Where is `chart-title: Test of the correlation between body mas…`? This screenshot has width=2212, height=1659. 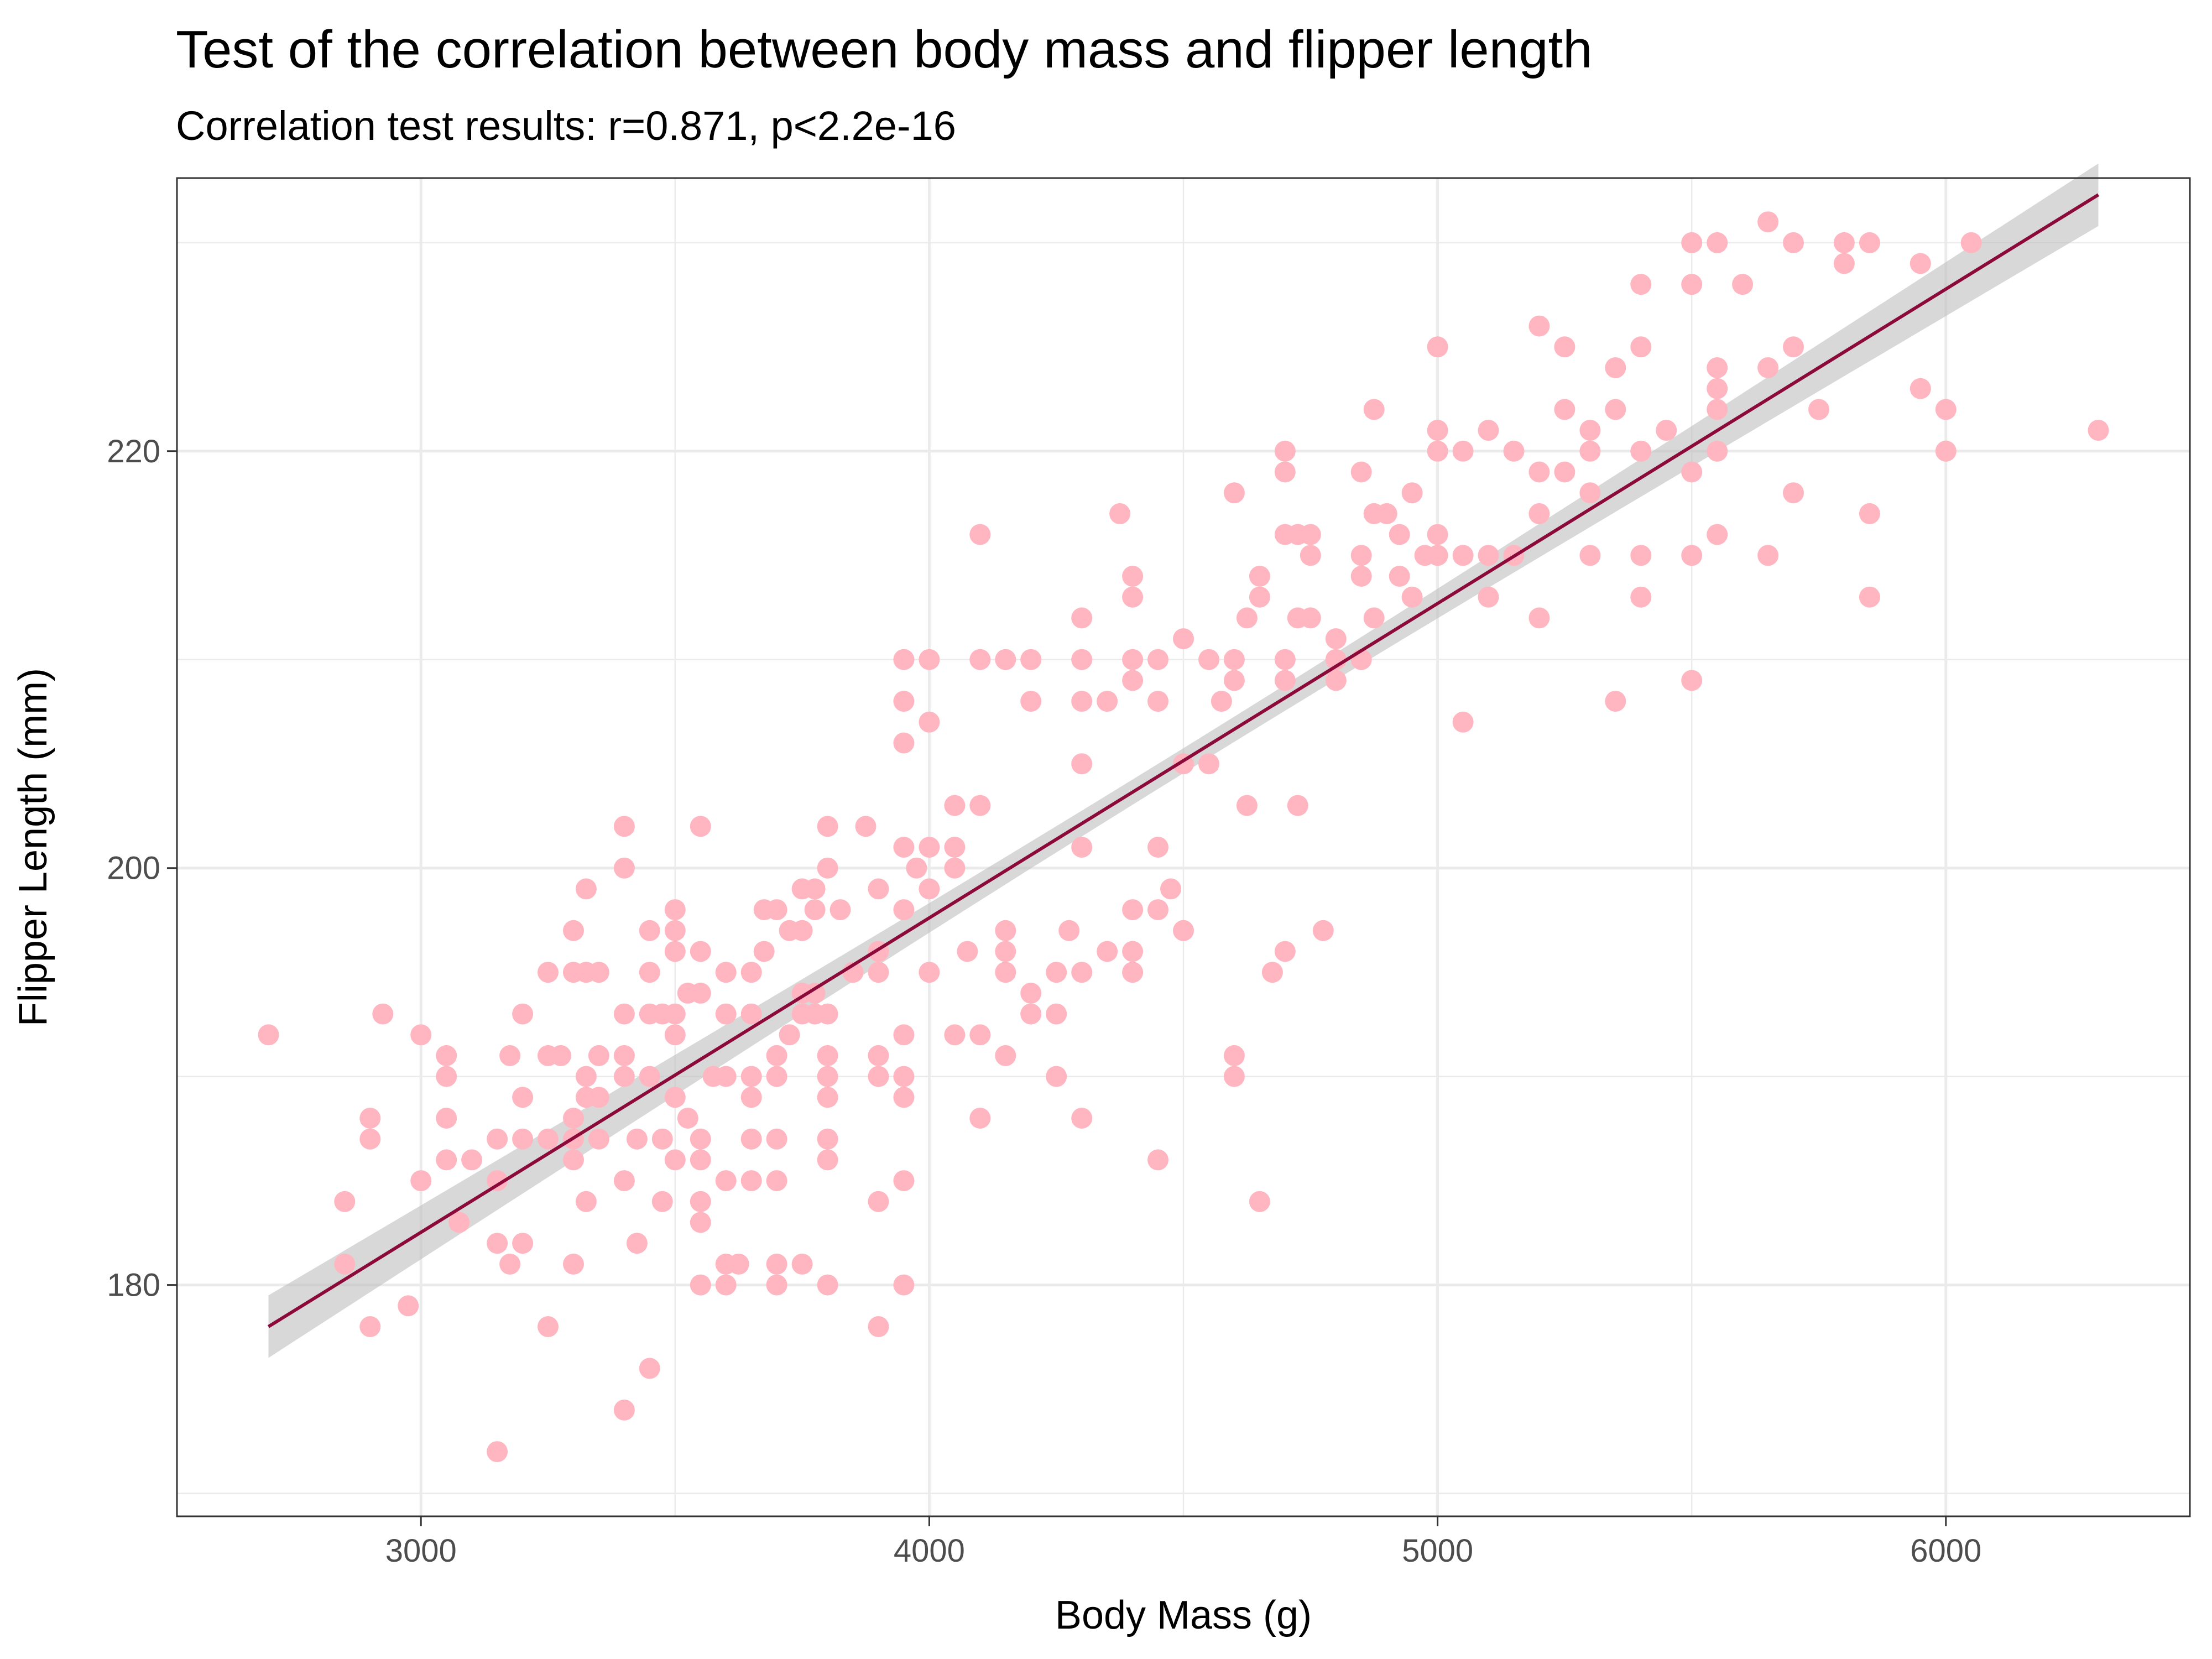
chart-title: Test of the correlation between body mas… is located at coordinates (885, 50).